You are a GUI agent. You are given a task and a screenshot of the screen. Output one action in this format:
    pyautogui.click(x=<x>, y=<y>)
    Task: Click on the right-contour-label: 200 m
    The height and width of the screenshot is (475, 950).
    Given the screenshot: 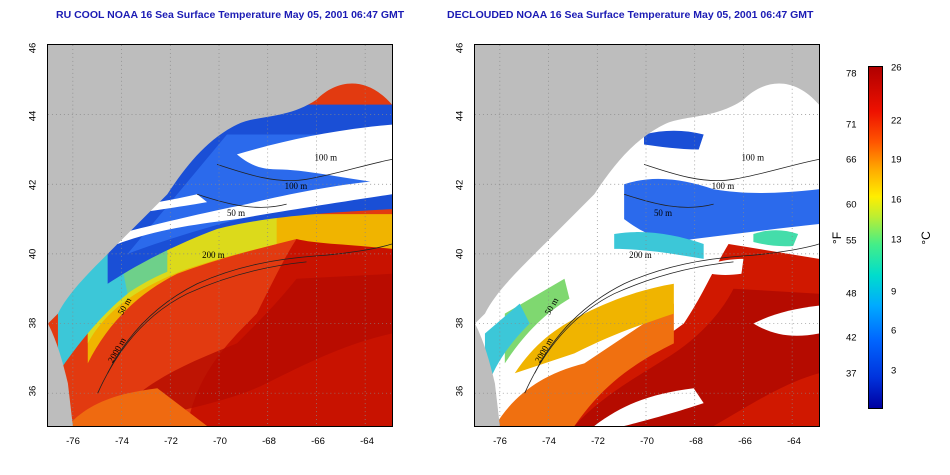 What is the action you would take?
    pyautogui.click(x=640, y=255)
    